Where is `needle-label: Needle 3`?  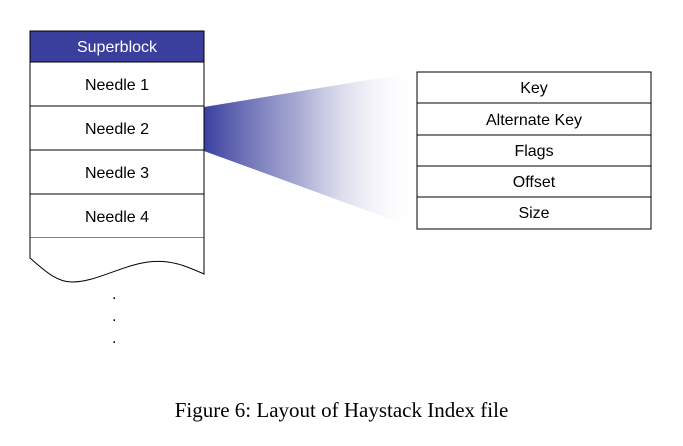 needle-label: Needle 3 is located at coordinates (117, 173).